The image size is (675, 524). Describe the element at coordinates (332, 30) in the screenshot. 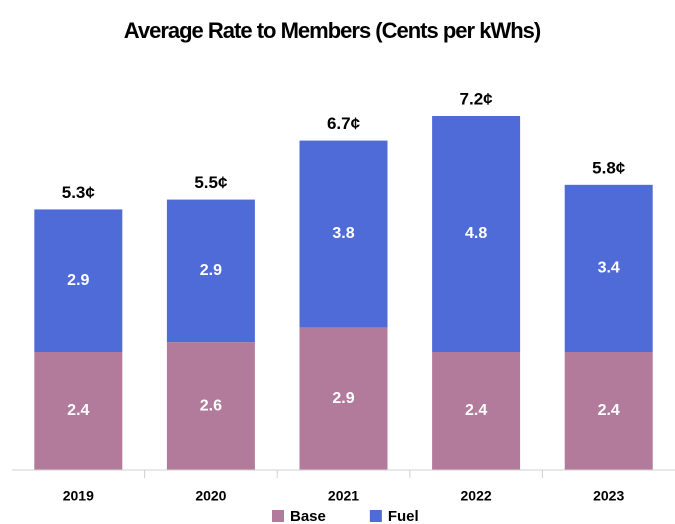

I see `chart-title: Average Rate to Members (Cents per kWhs)` at that location.